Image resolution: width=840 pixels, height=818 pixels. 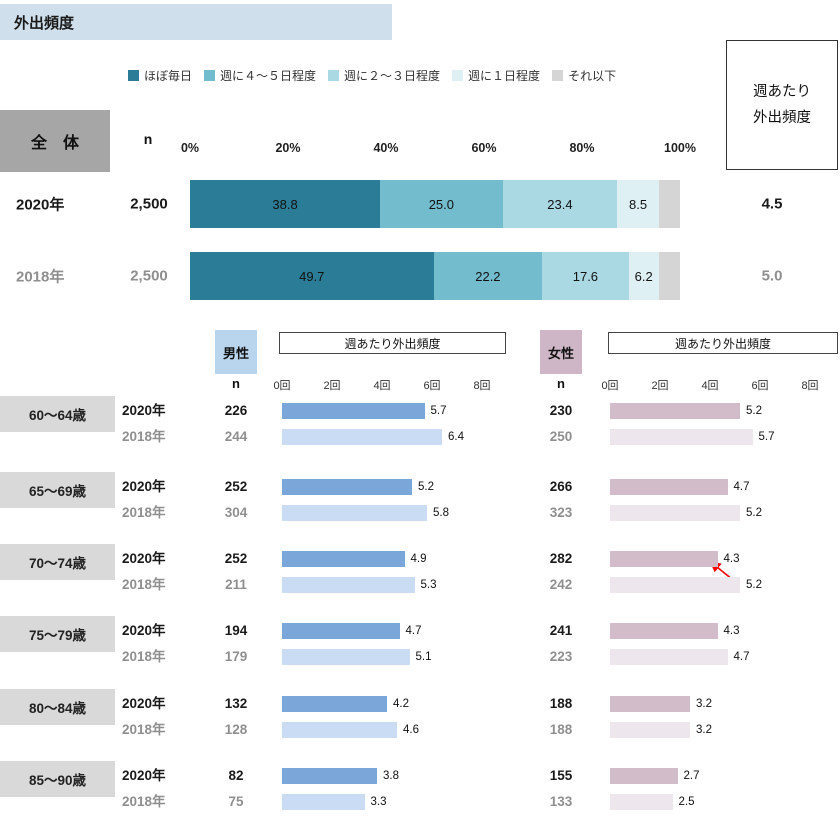 What do you see at coordinates (560, 204) in the screenshot?
I see `bar-segment: 23.4` at bounding box center [560, 204].